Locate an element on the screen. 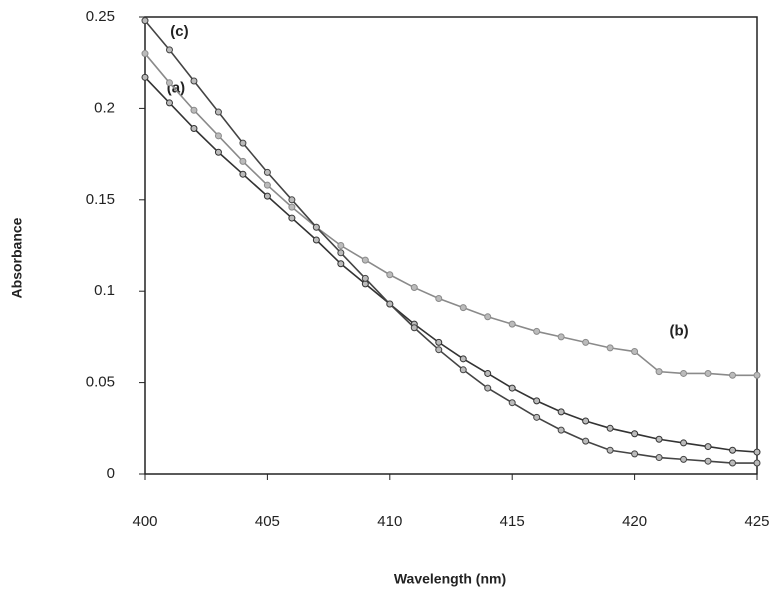 This screenshot has width=777, height=593. x-tick-label: 415 is located at coordinates (512, 521).